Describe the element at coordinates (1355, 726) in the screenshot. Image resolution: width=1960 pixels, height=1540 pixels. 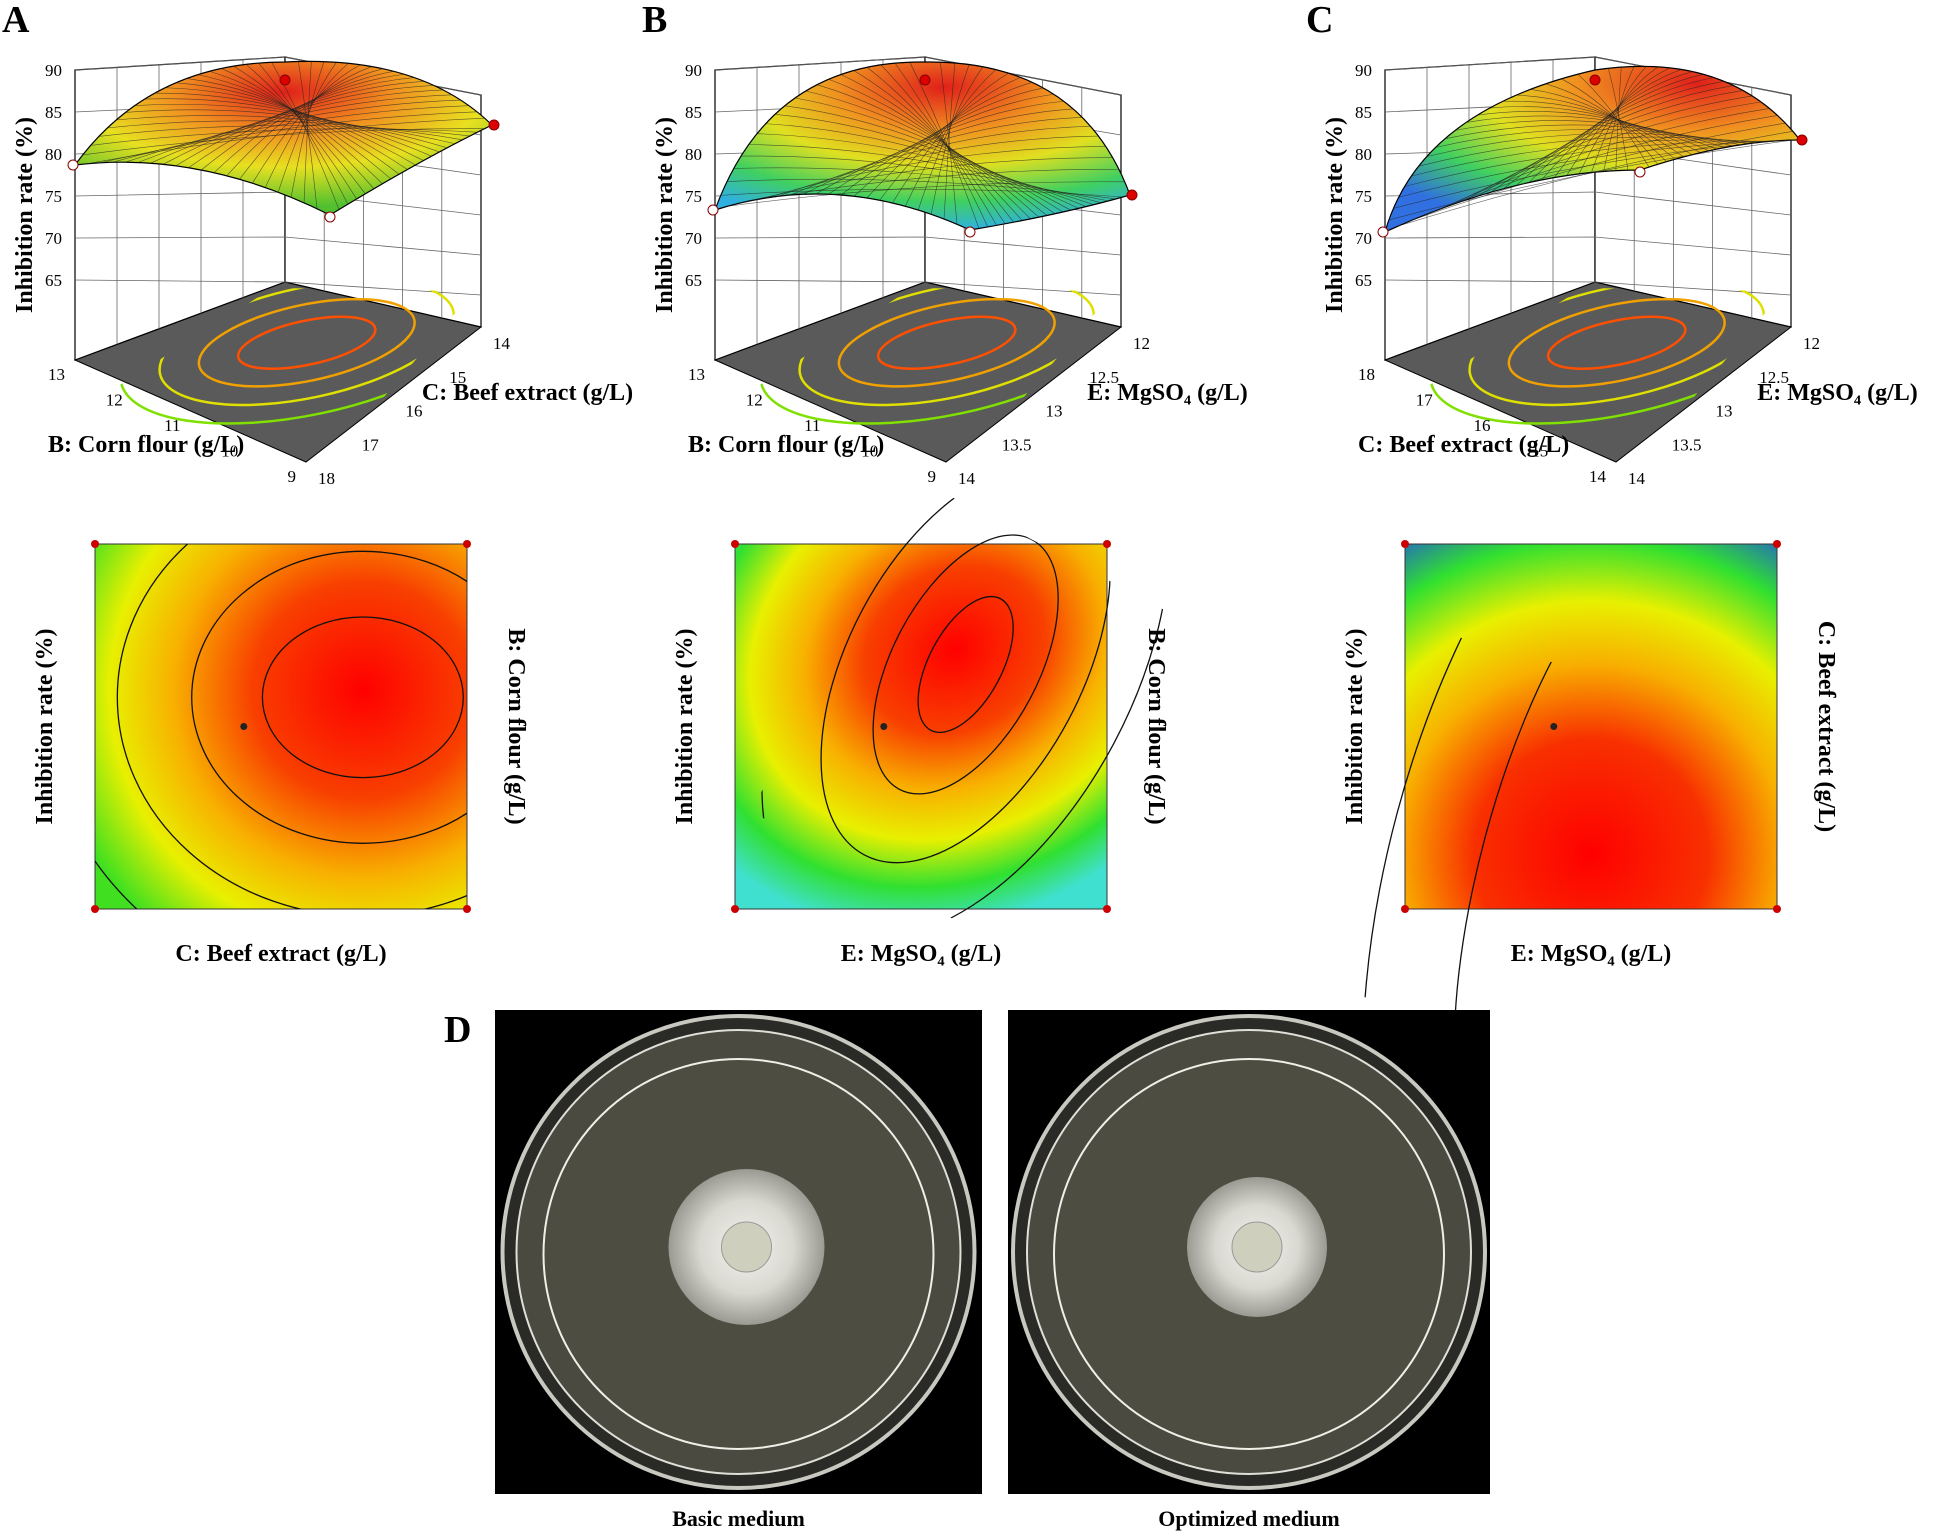
I see `contour-left-label: Inhibition rate (%)` at that location.